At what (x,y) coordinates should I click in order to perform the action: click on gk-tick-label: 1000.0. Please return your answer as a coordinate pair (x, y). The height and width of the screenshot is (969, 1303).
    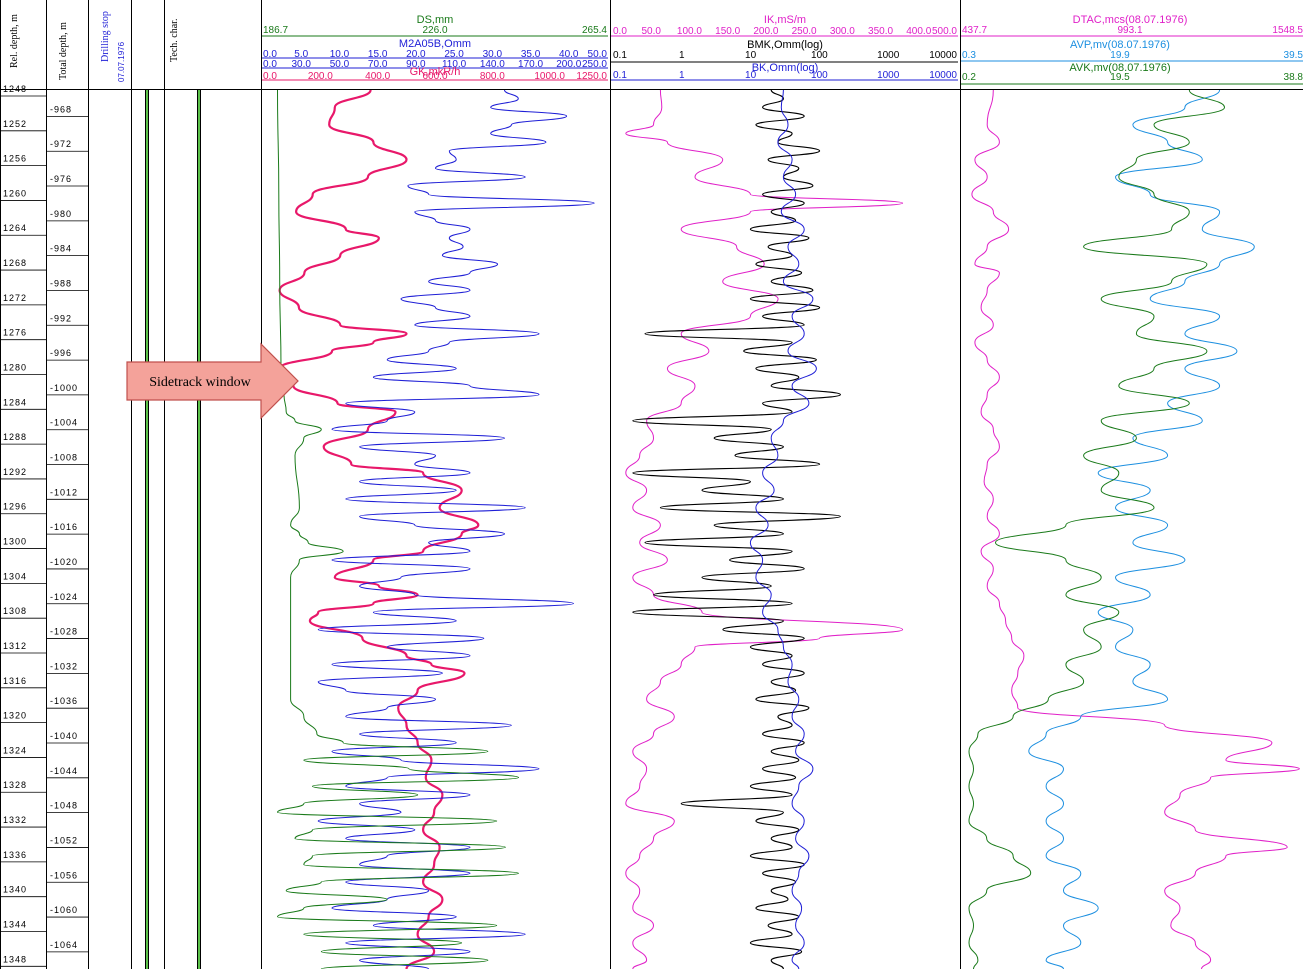
    Looking at the image, I should click on (549, 76).